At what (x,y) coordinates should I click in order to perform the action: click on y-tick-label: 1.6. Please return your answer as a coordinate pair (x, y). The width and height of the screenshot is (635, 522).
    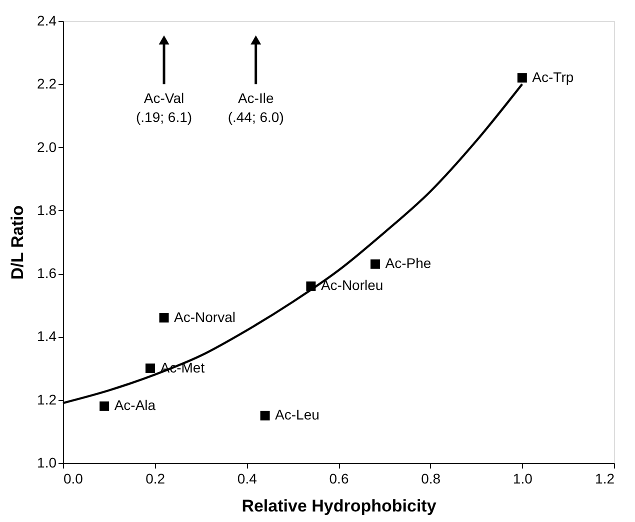
    Looking at the image, I should click on (47, 273).